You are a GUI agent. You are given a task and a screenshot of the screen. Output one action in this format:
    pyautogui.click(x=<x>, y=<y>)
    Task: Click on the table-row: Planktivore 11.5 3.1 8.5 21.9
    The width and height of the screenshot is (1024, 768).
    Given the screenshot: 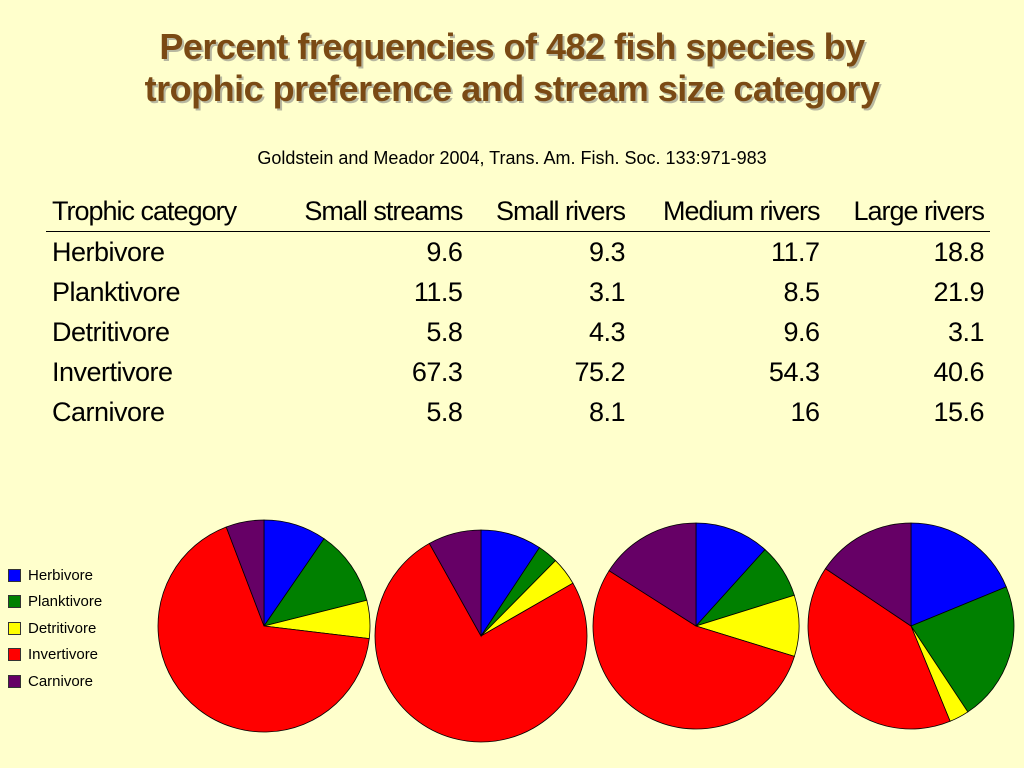 What is the action you would take?
    pyautogui.click(x=518, y=292)
    